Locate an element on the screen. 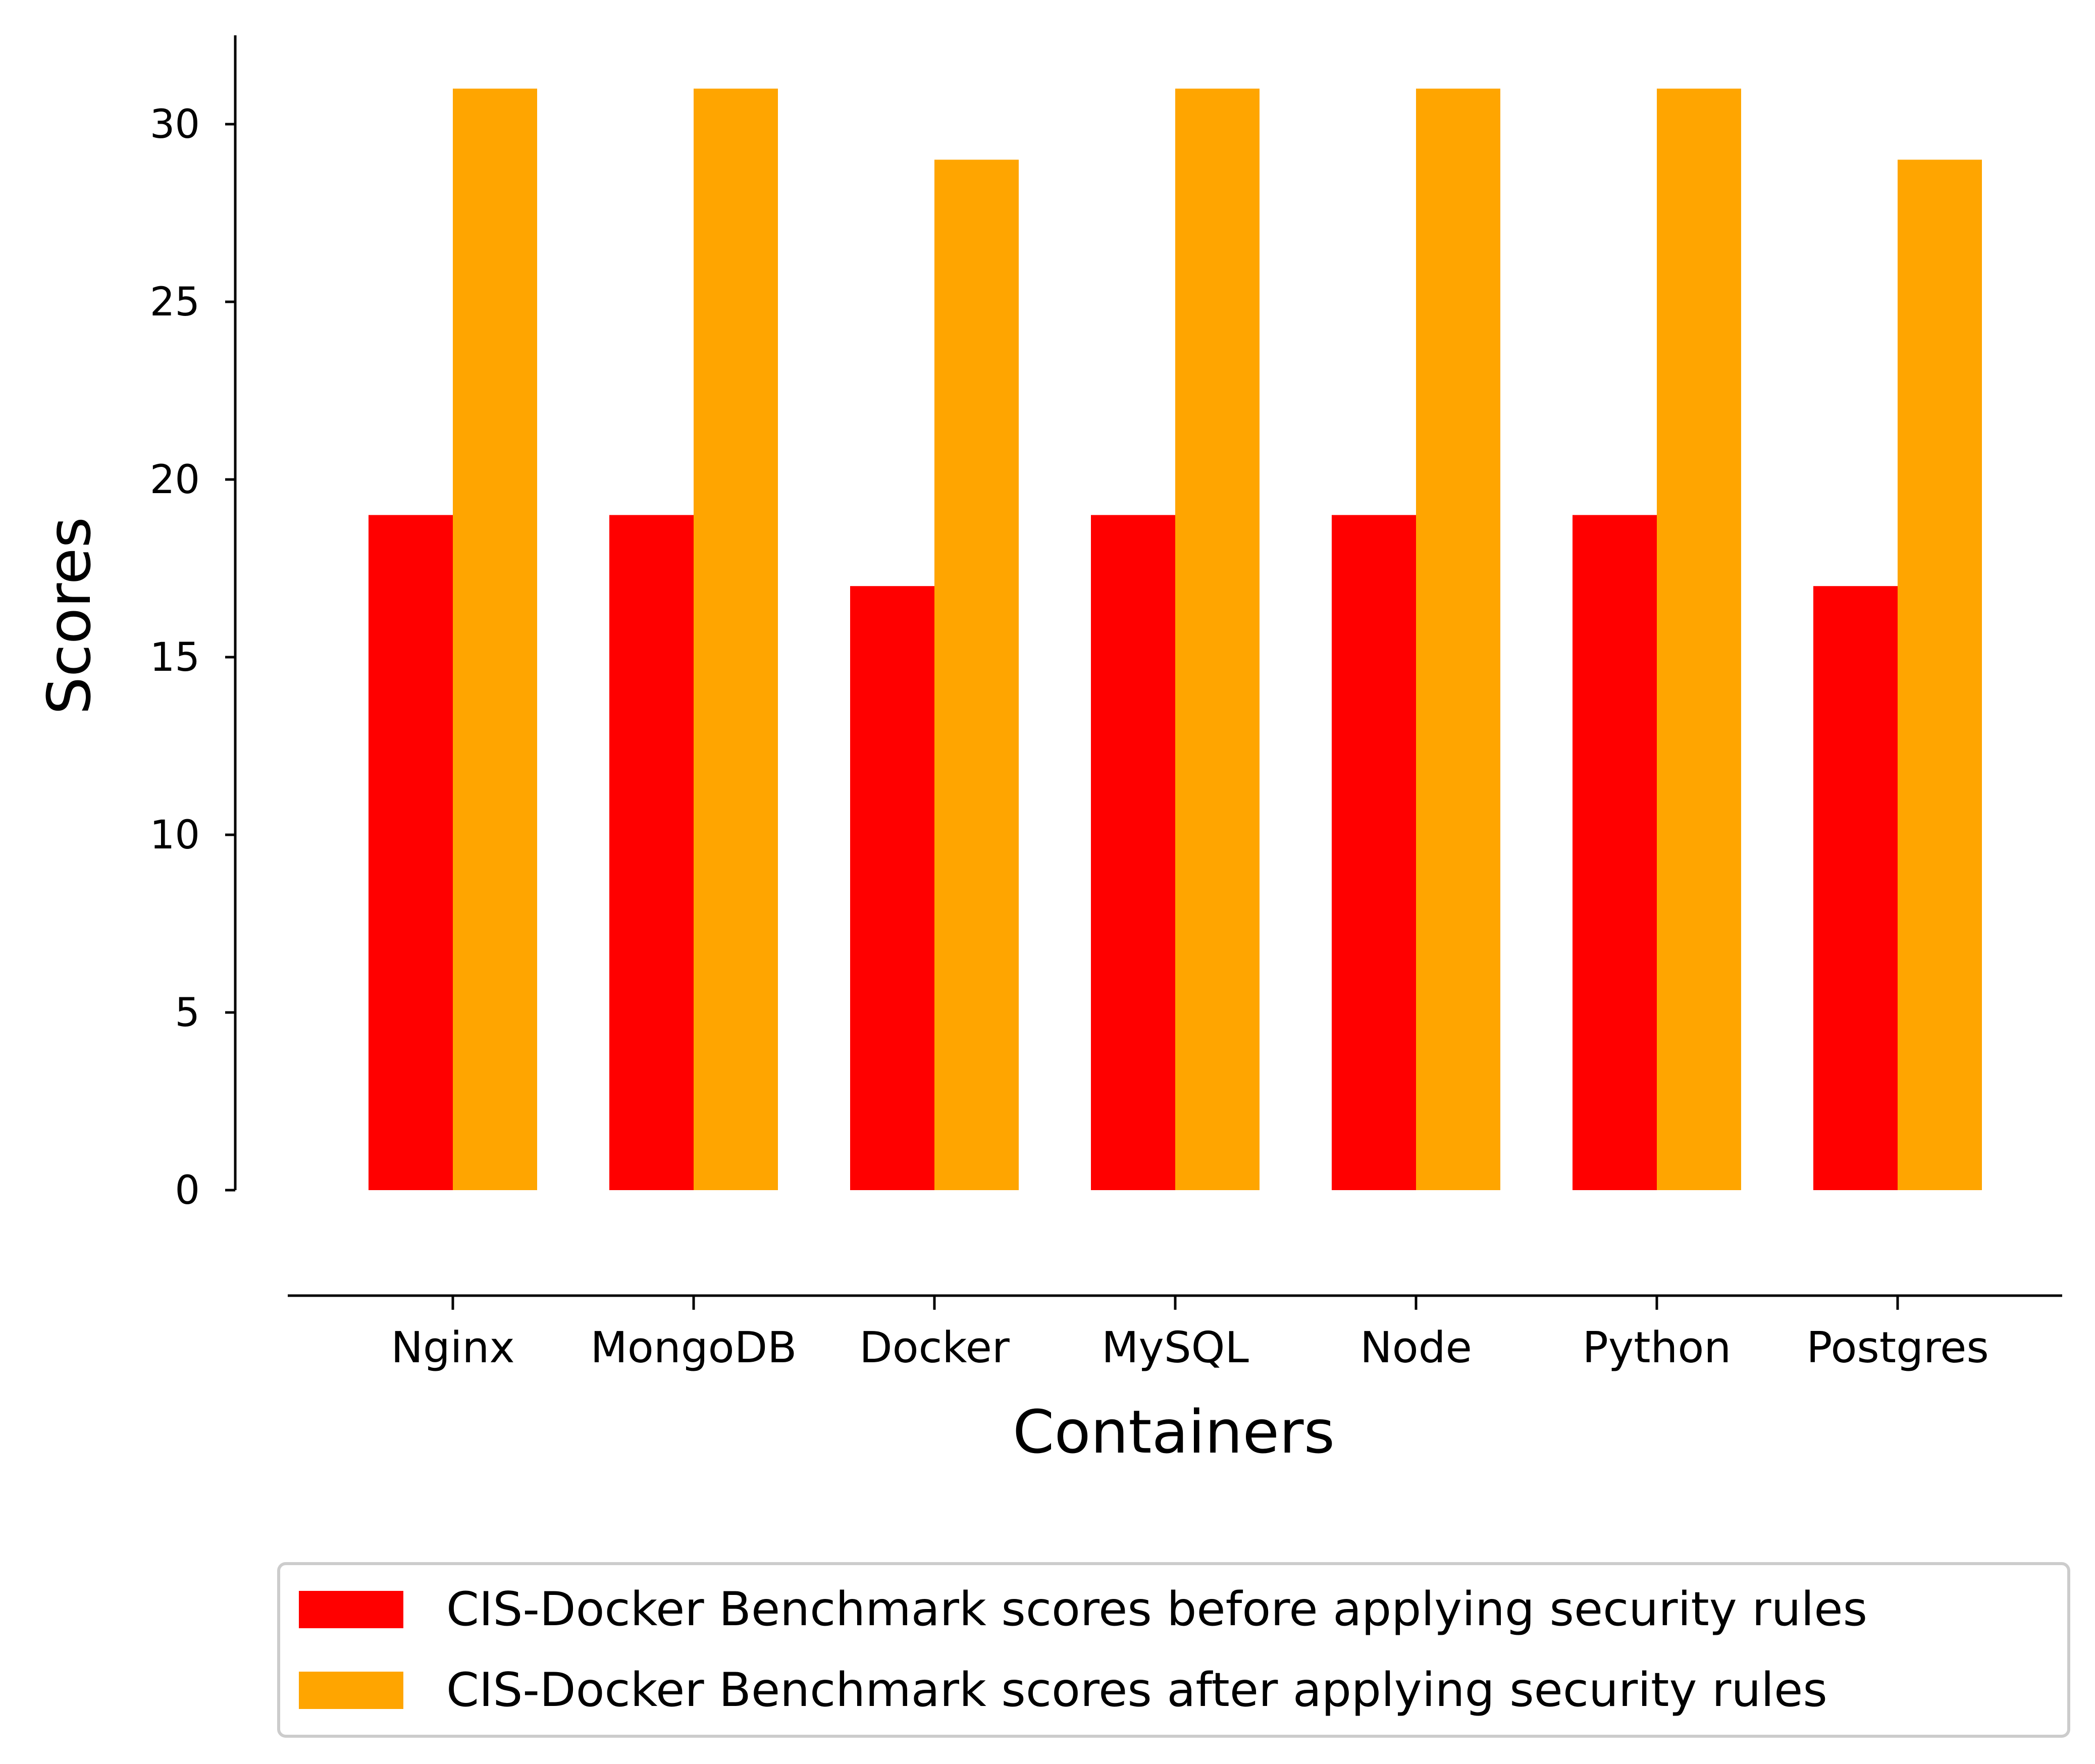 Image resolution: width=2095 pixels, height=1764 pixels. bar-before-node is located at coordinates (1374, 852).